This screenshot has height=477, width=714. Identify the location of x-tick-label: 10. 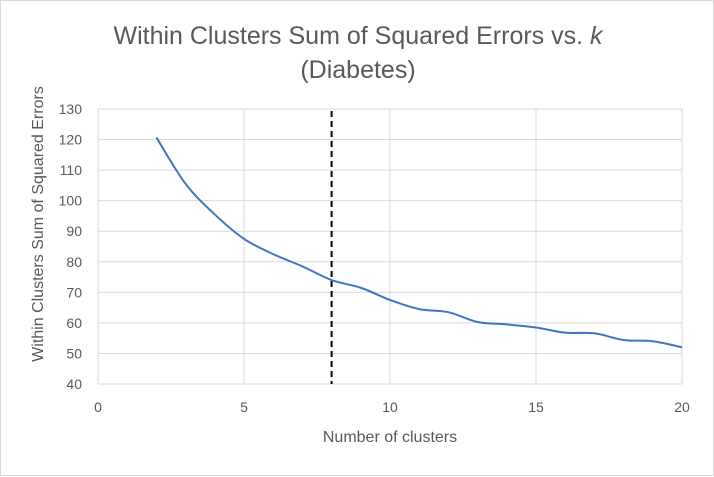
(390, 407).